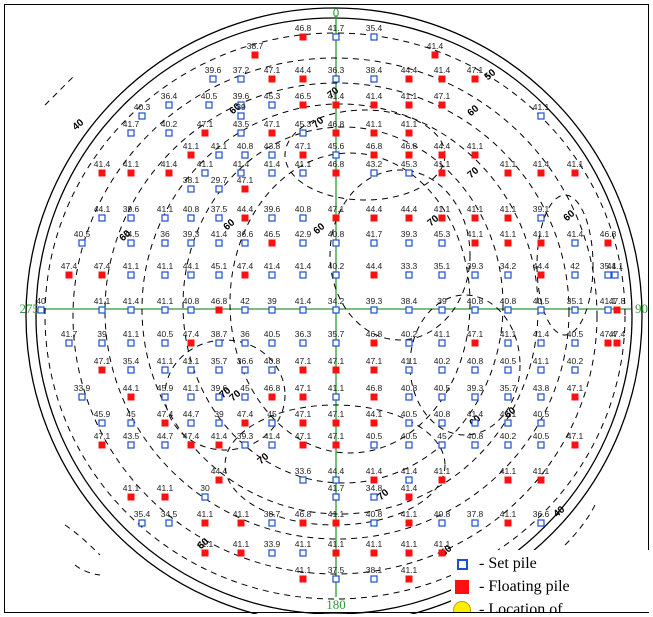 Image resolution: width=653 pixels, height=617 pixels. I want to click on pile-marker: 46.8, so click(272, 392).